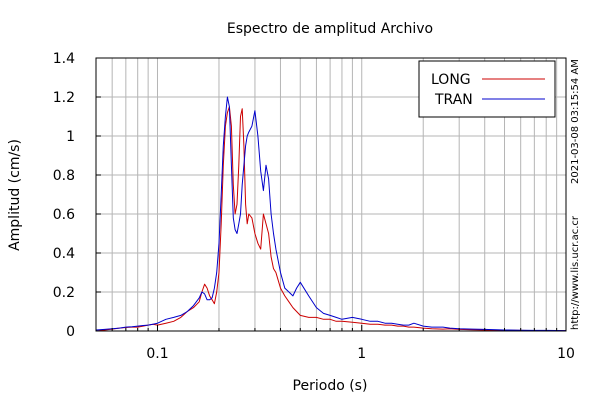  I want to click on y-tick-label: 1, so click(70, 137).